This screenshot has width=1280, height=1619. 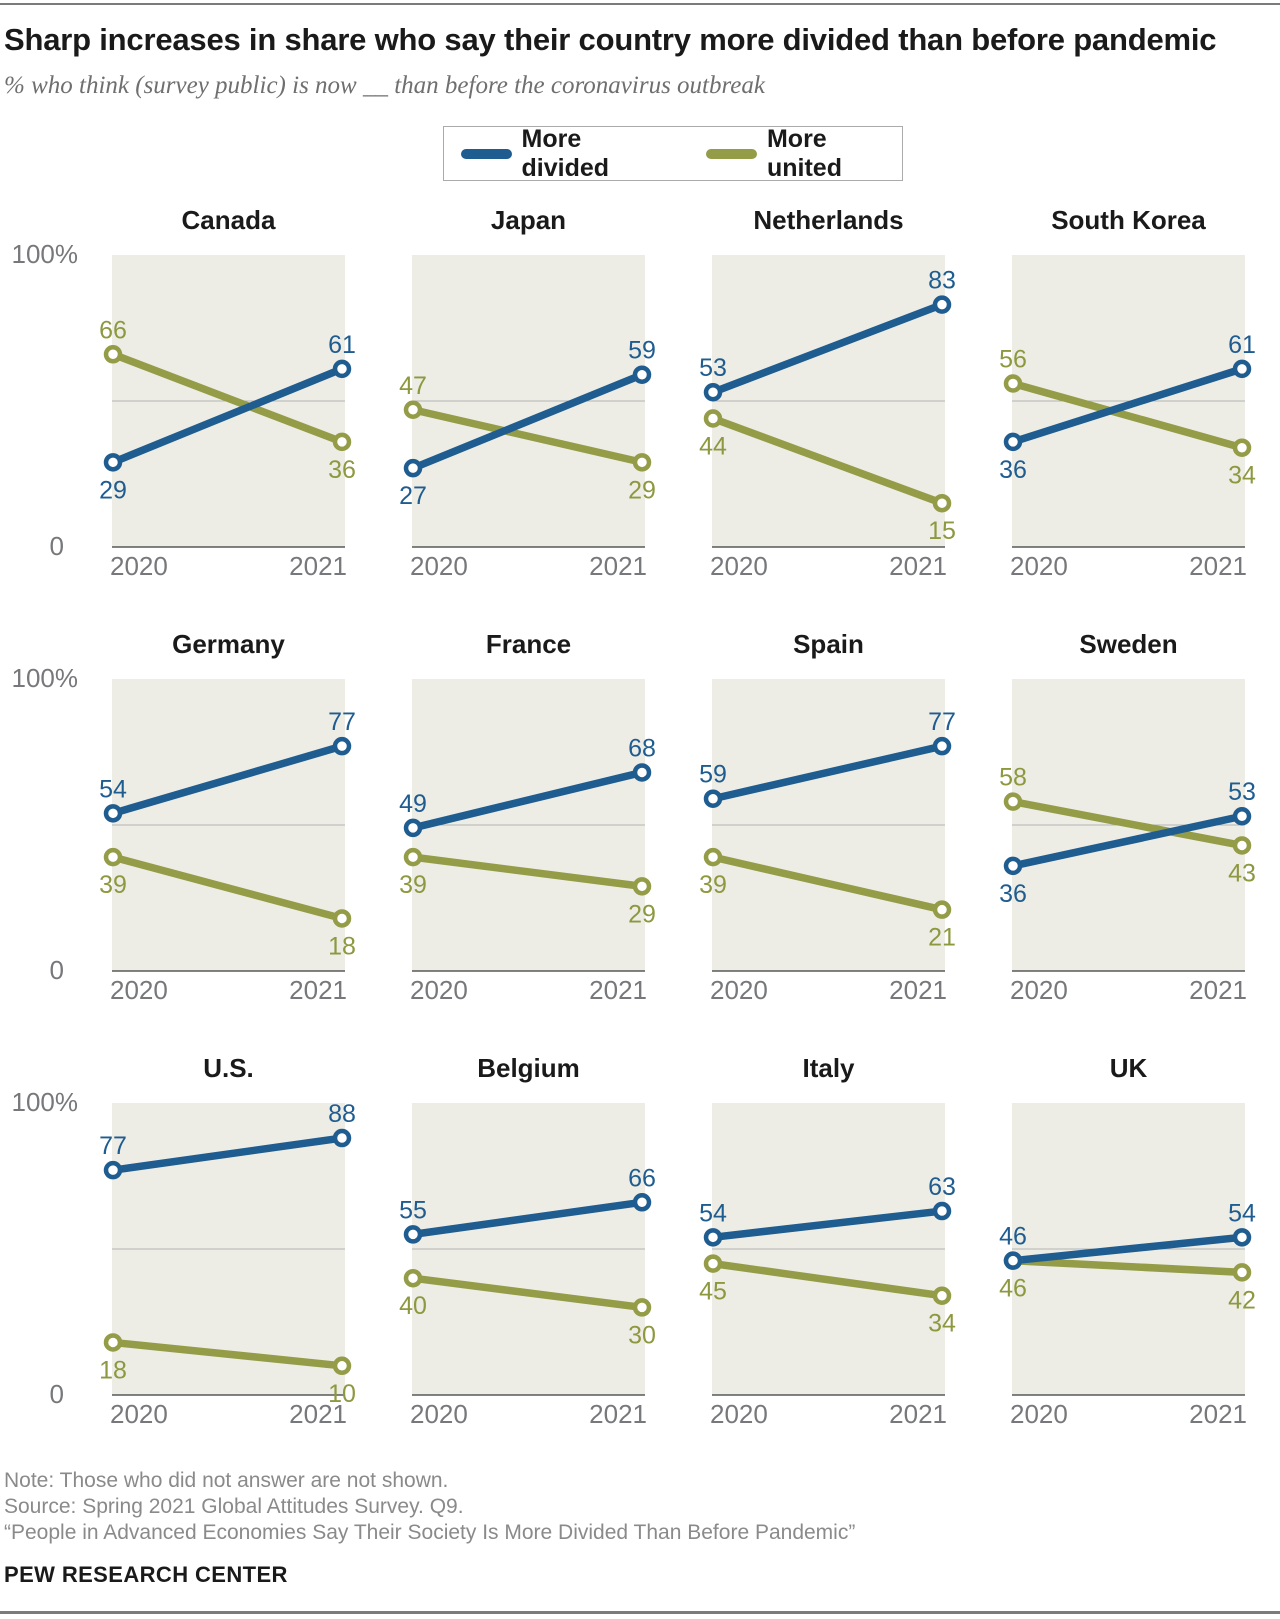 What do you see at coordinates (828, 644) in the screenshot?
I see `panel-title: Spain` at bounding box center [828, 644].